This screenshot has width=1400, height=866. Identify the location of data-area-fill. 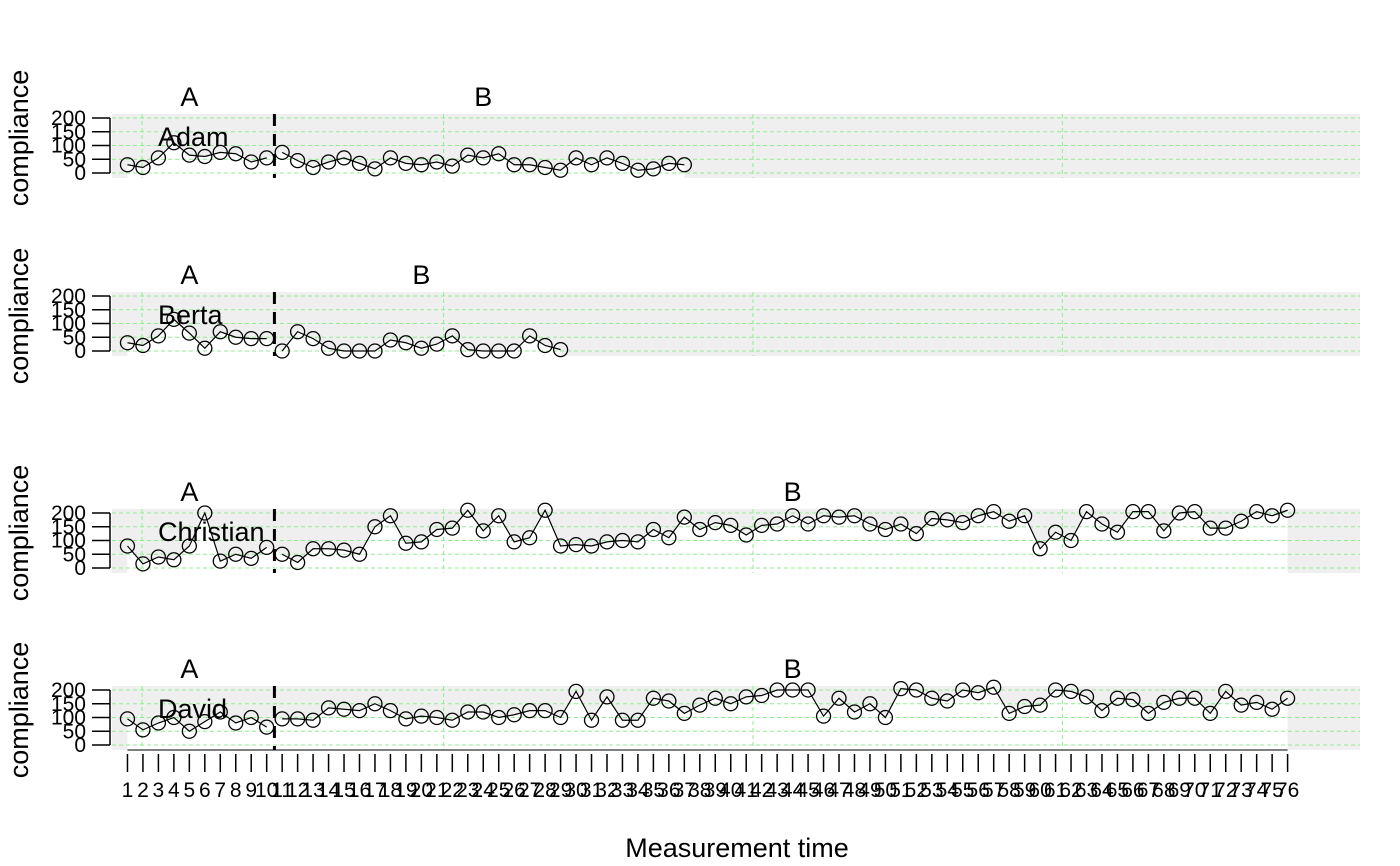
(707, 541).